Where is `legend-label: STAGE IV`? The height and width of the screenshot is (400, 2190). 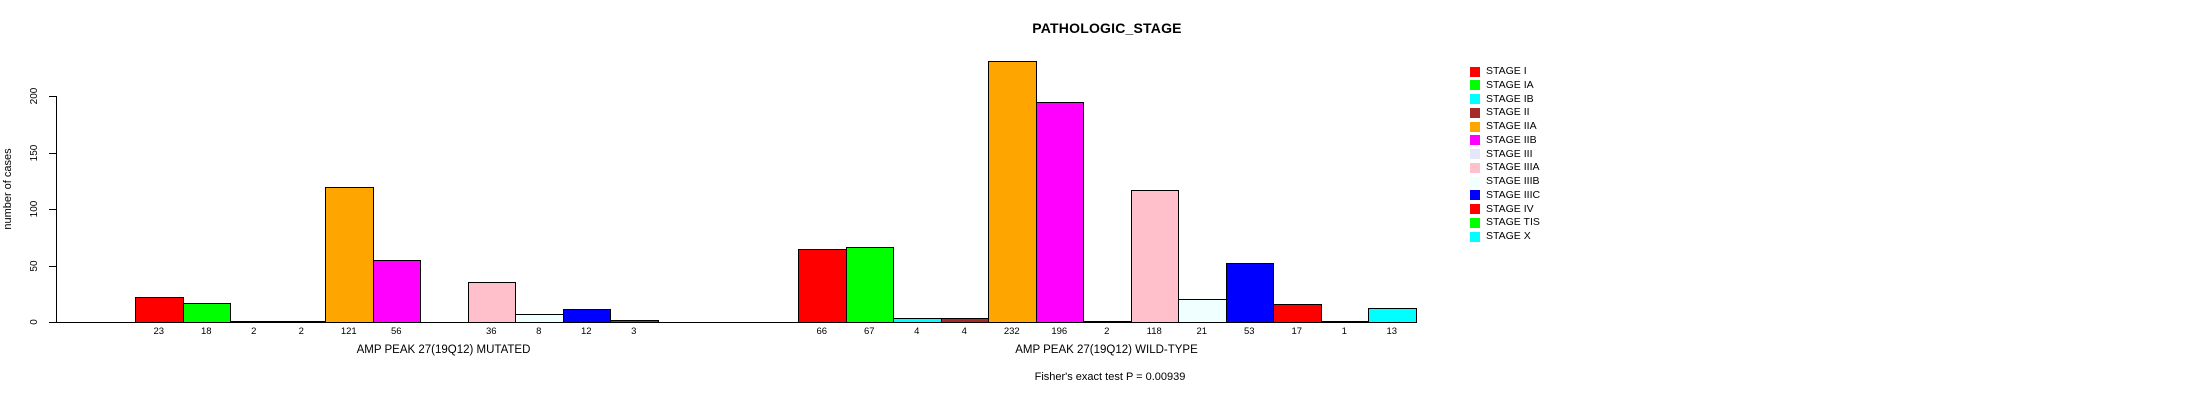
legend-label: STAGE IV is located at coordinates (1510, 208).